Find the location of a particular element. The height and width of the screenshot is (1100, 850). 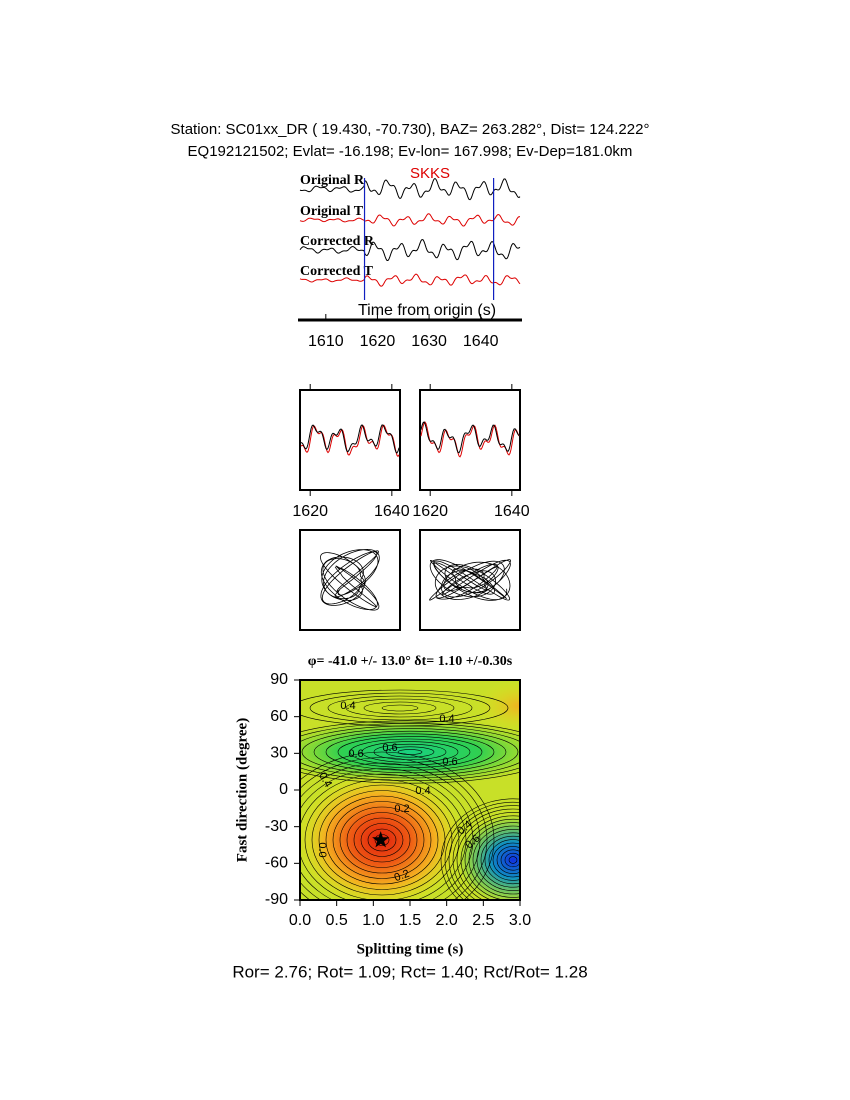

x-tick-label: 0.5 is located at coordinates (337, 920).